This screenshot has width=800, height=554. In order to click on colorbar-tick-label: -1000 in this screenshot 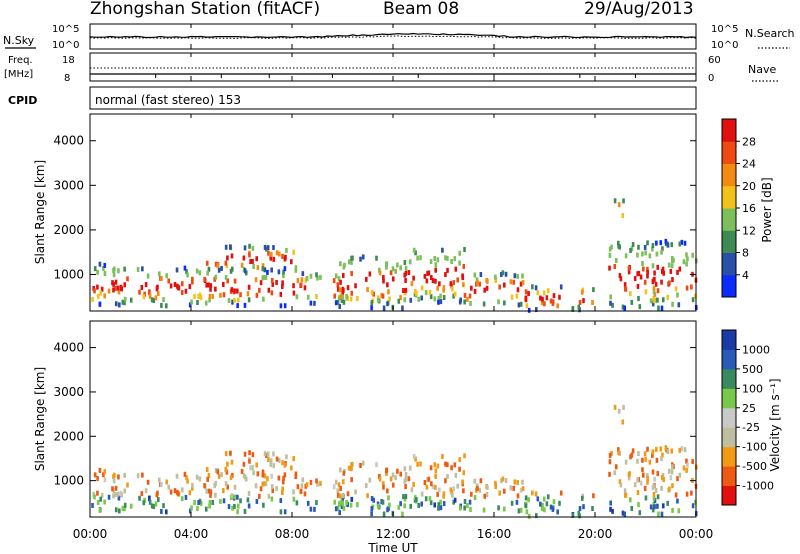, I will do `click(758, 486)`.